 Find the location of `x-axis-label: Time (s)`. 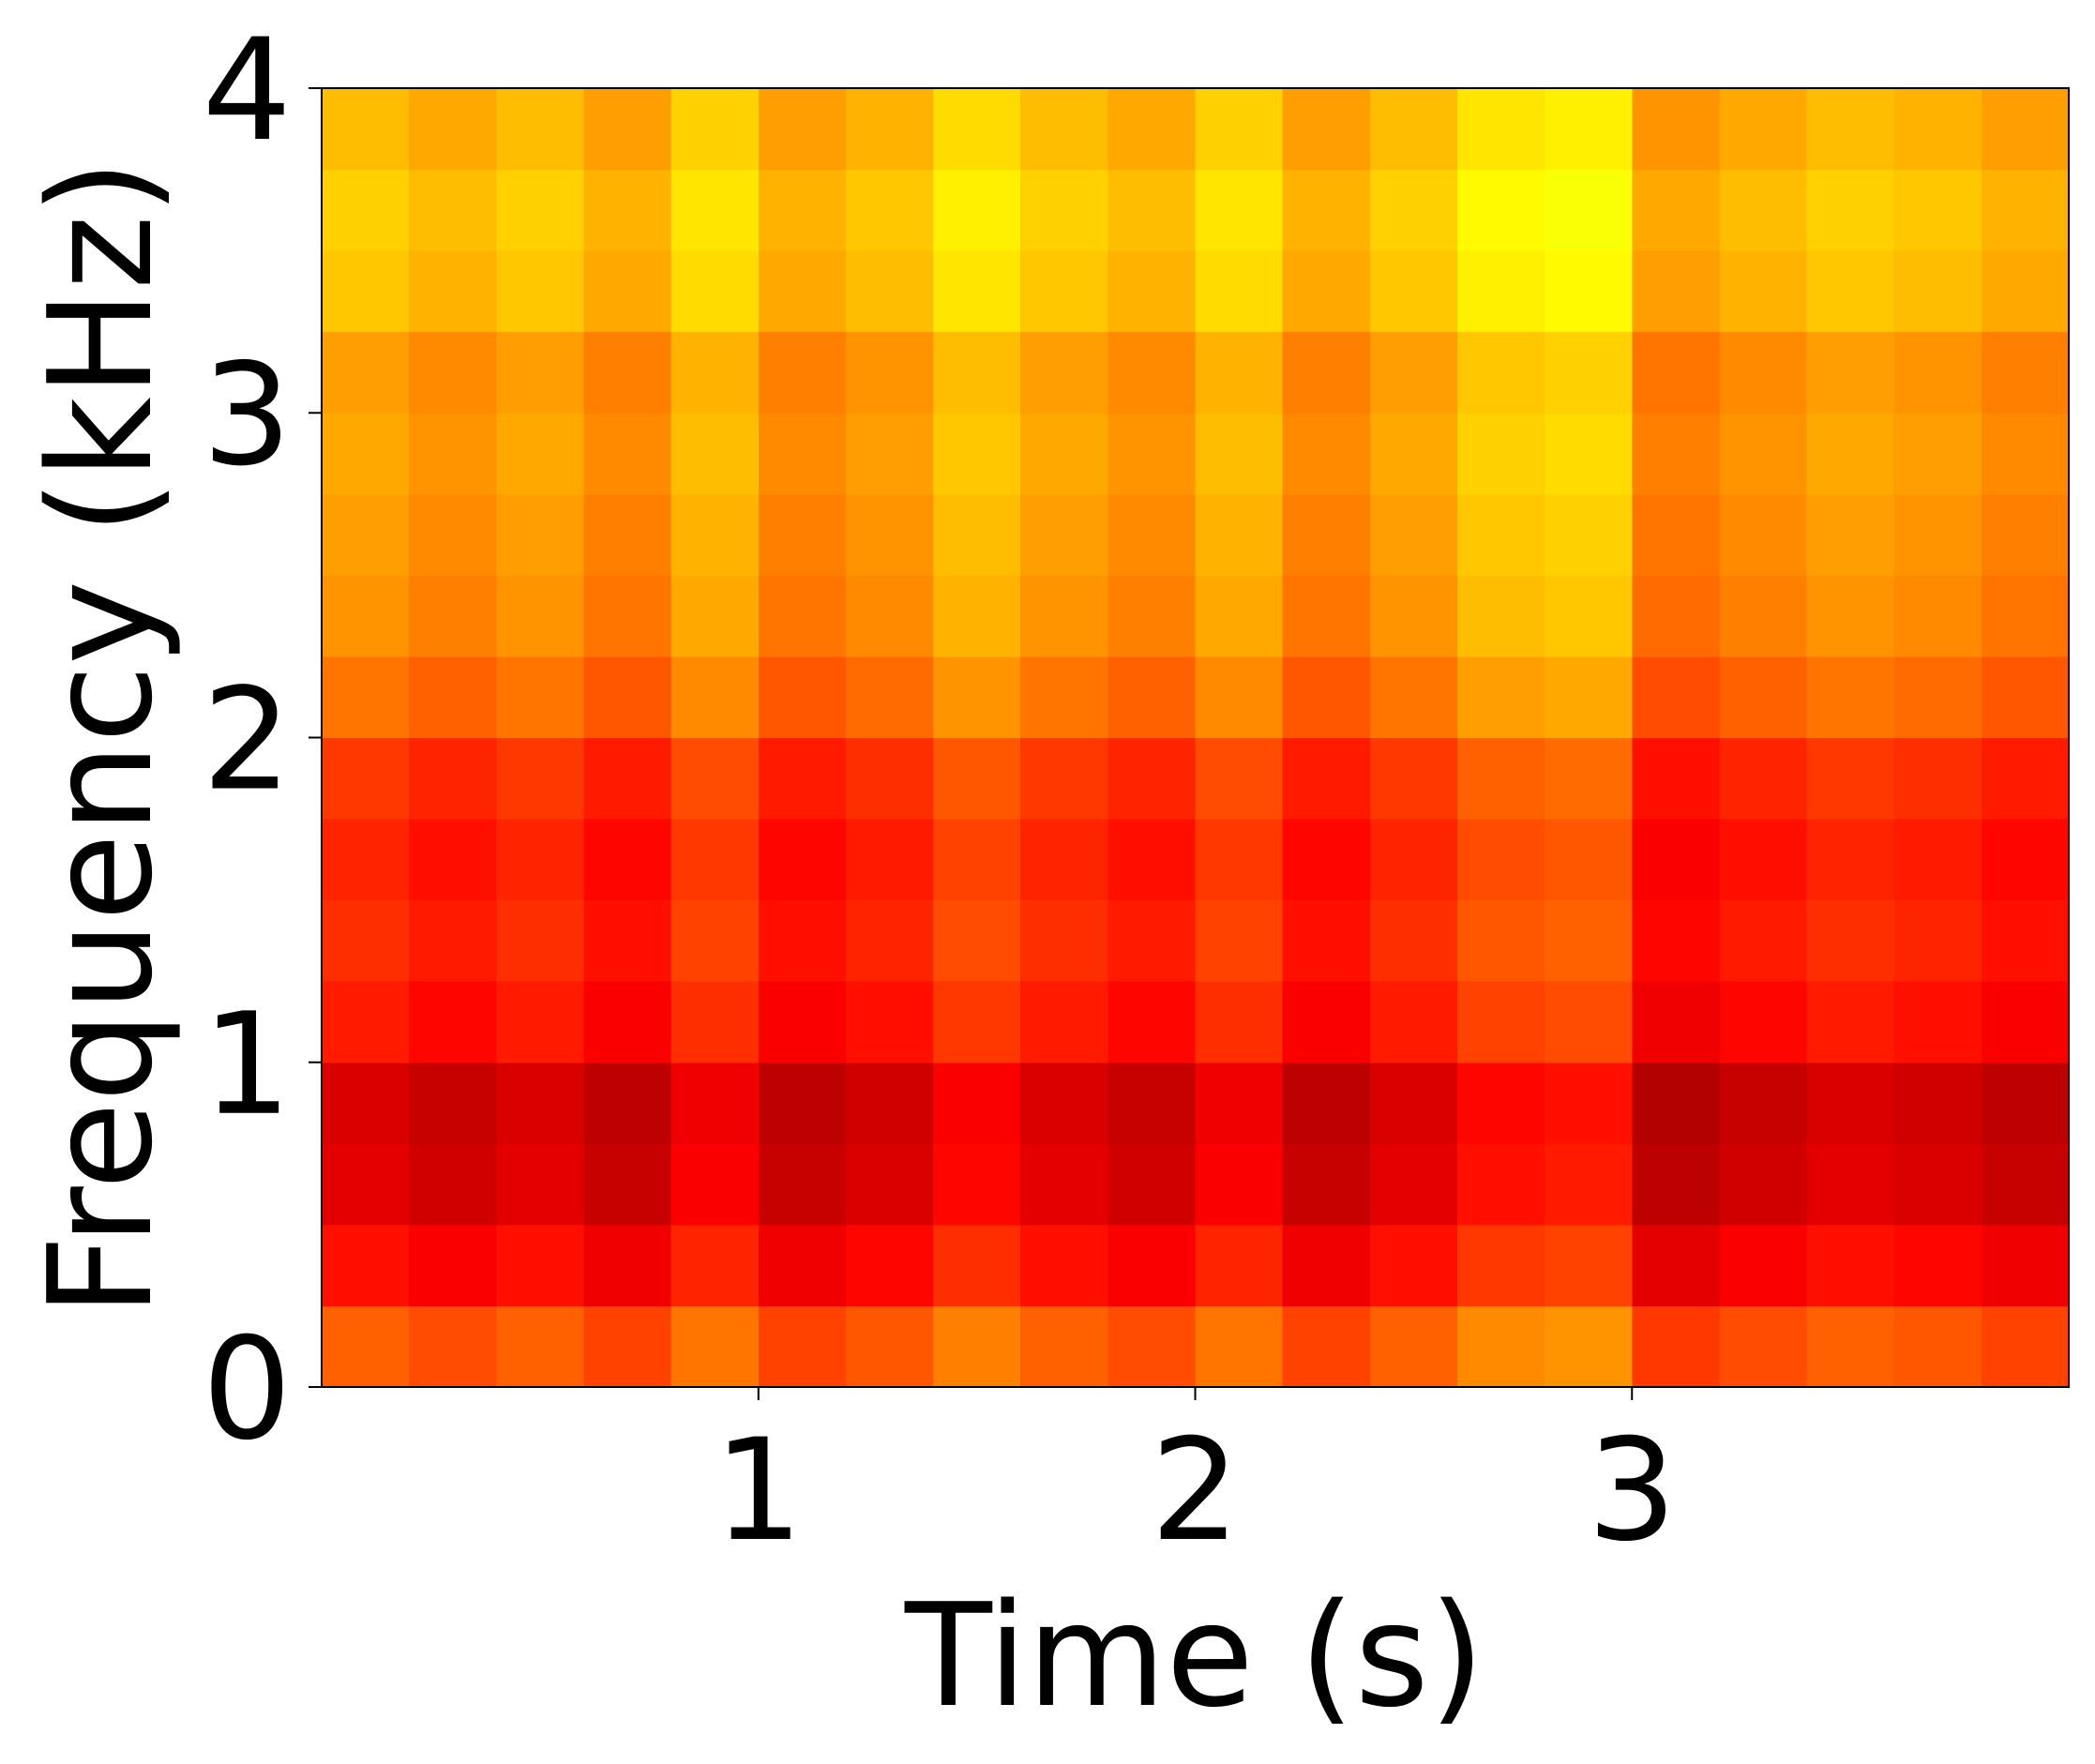

x-axis-label: Time (s) is located at coordinates (1195, 1656).